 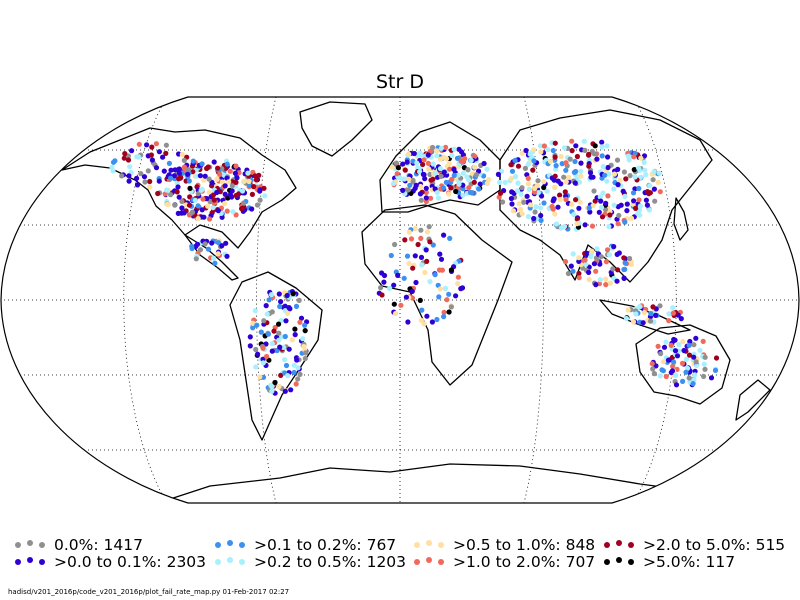 What do you see at coordinates (34, 545) in the screenshot?
I see `legend-marker-icon` at bounding box center [34, 545].